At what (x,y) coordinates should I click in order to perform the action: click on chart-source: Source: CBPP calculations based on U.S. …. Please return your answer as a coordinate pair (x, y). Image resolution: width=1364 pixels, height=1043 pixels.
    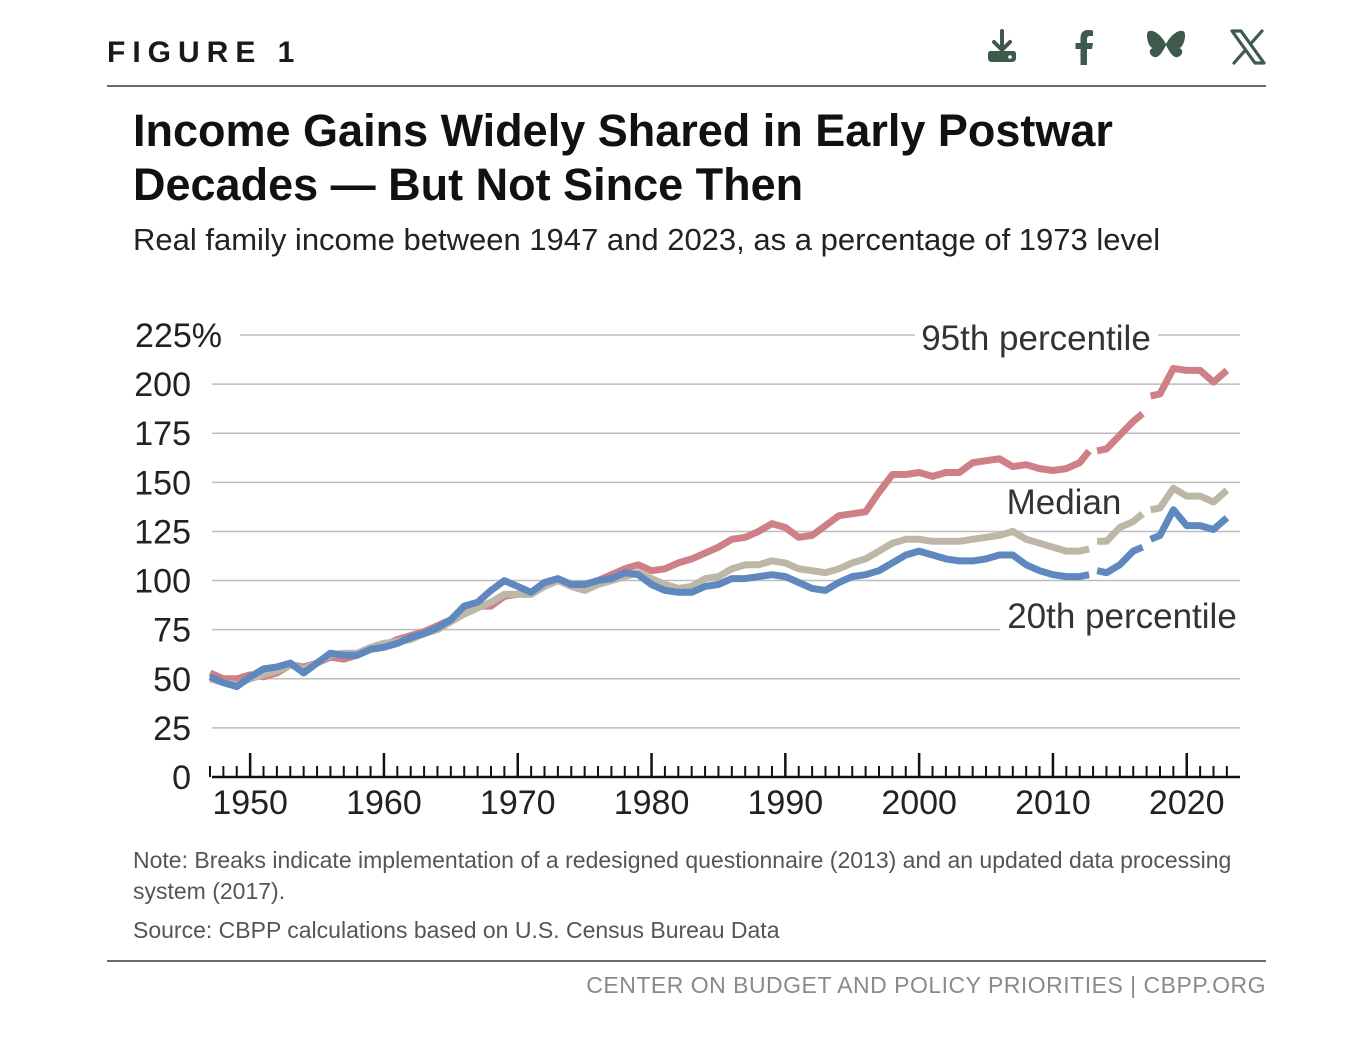
    Looking at the image, I should click on (456, 930).